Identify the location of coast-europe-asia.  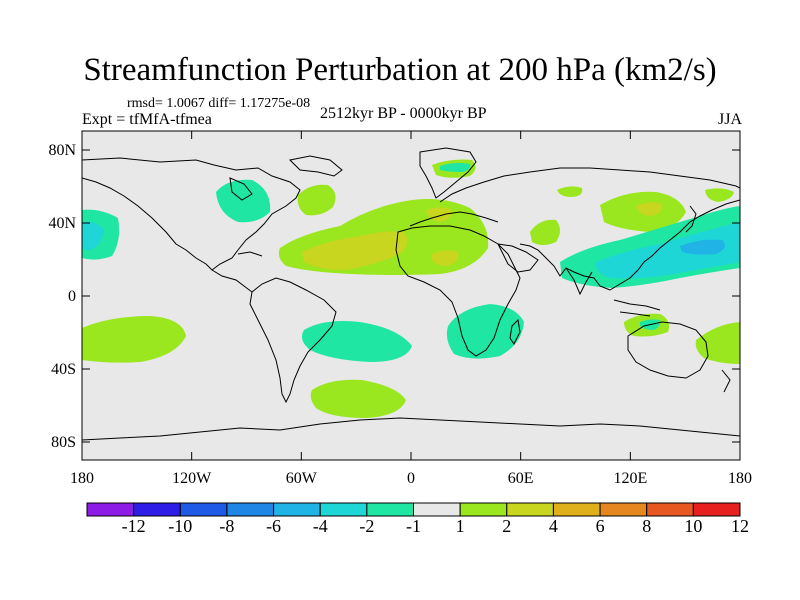
(589, 185).